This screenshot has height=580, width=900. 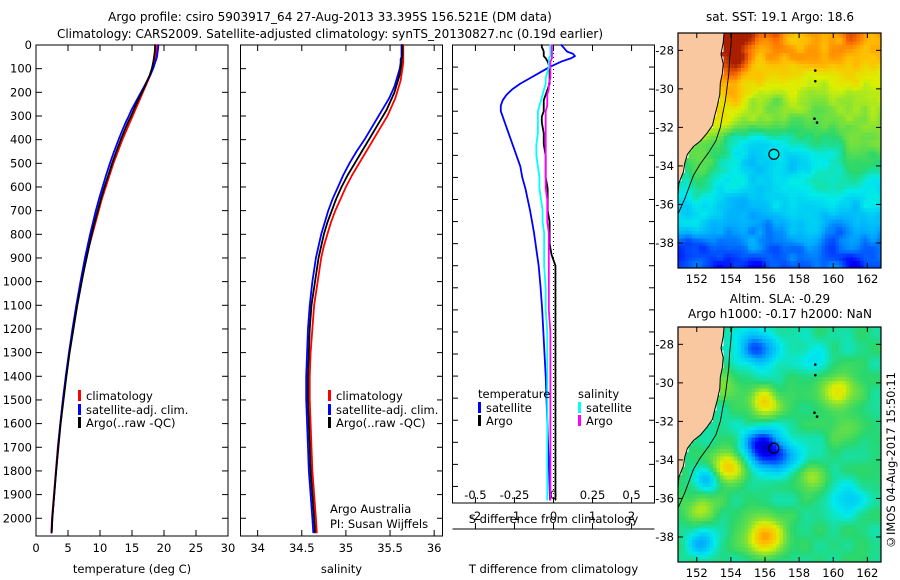 I want to click on x-tick-label: 35, so click(x=346, y=548).